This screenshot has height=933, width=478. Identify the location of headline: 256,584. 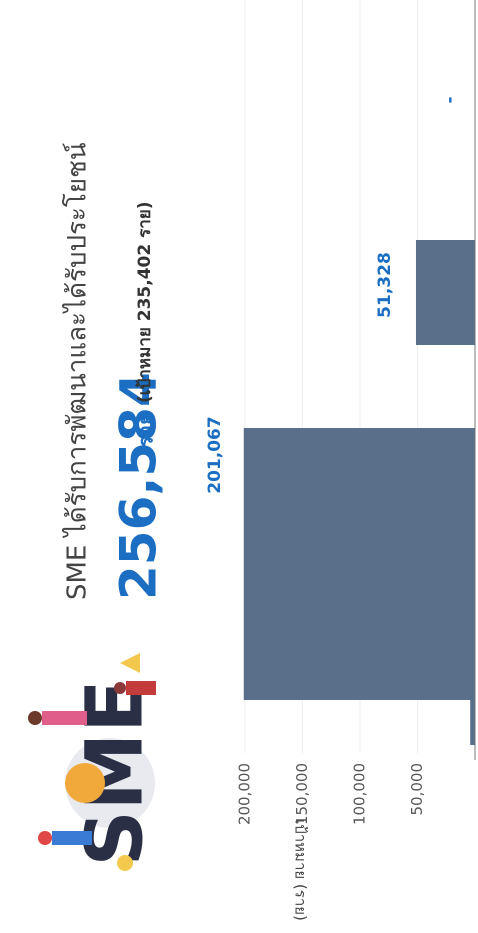
(139, 486).